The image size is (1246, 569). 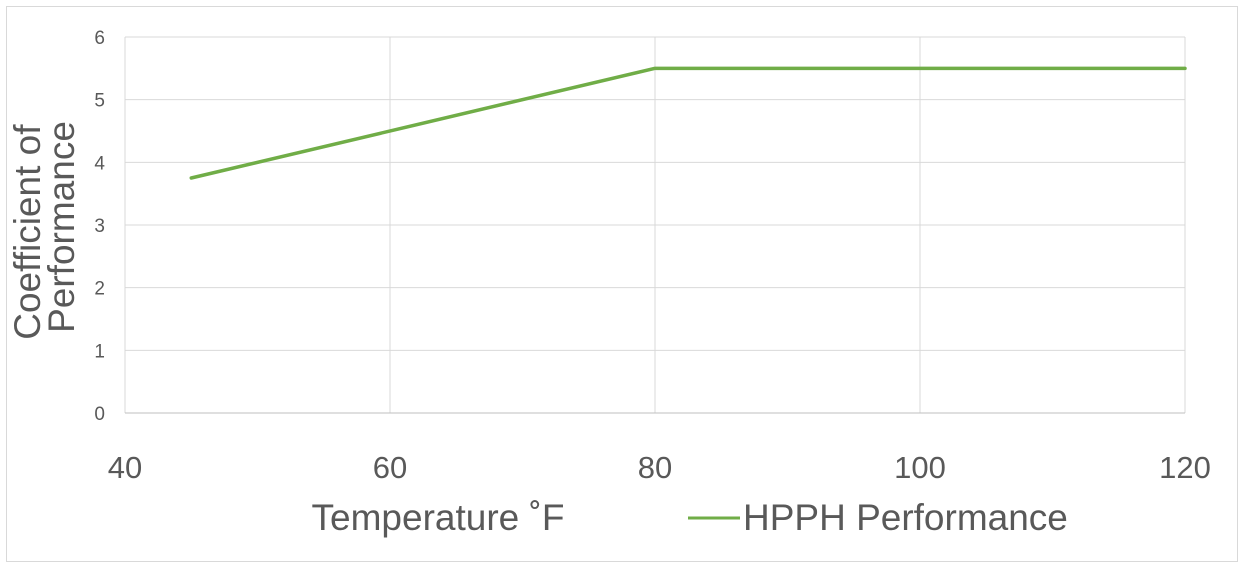 I want to click on x-tick-label: 60, so click(x=390, y=467).